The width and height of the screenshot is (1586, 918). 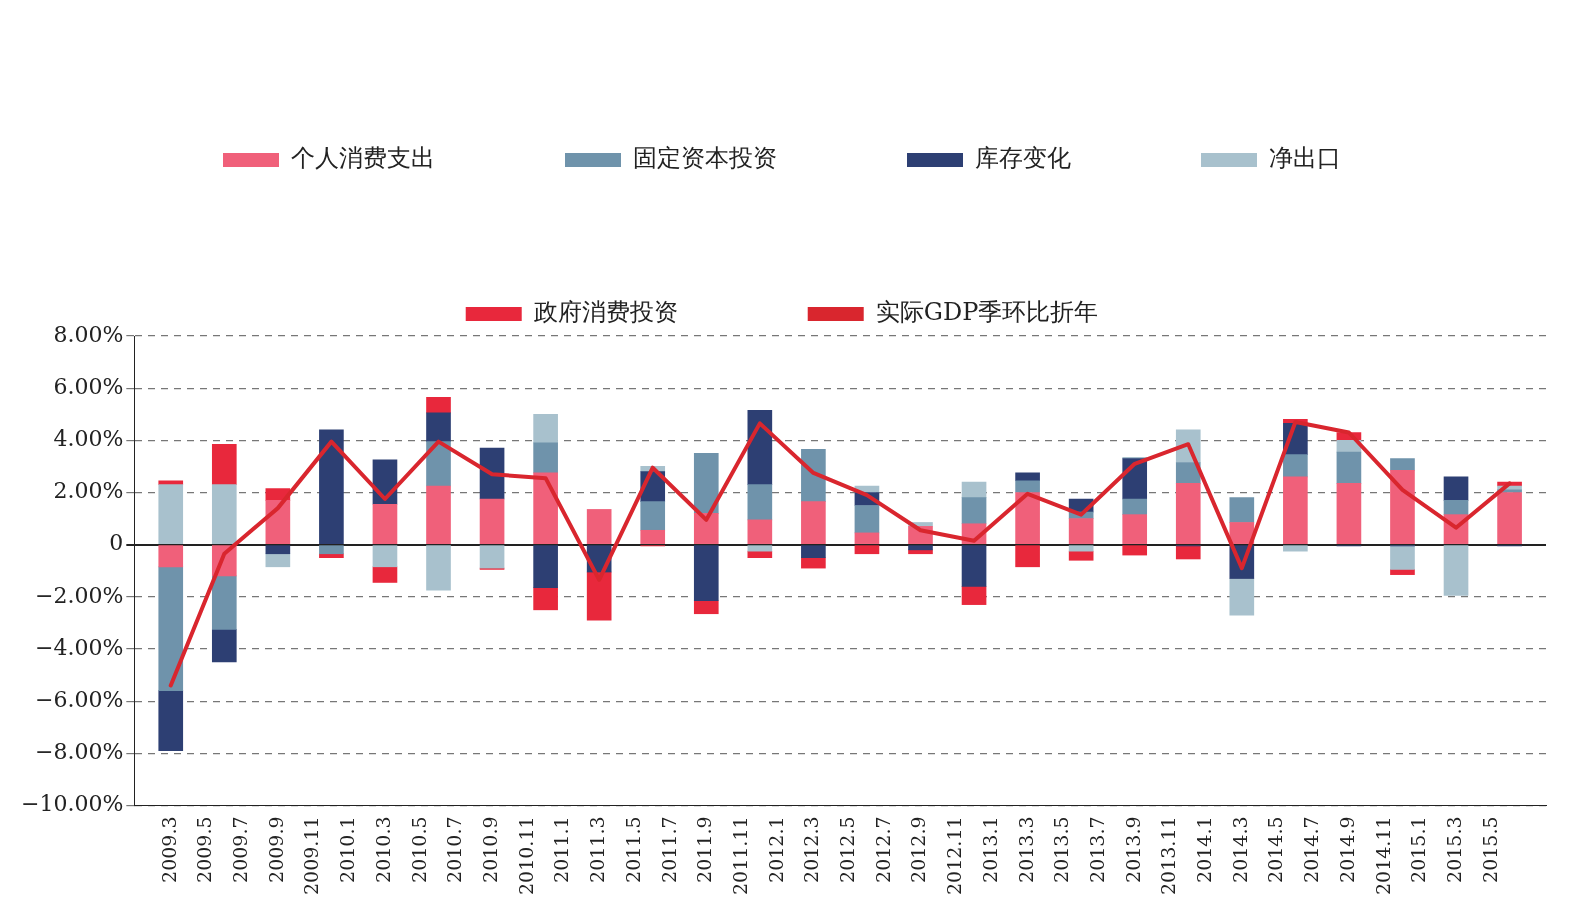 I want to click on x-tick-label: 2013.7, so click(x=1096, y=849).